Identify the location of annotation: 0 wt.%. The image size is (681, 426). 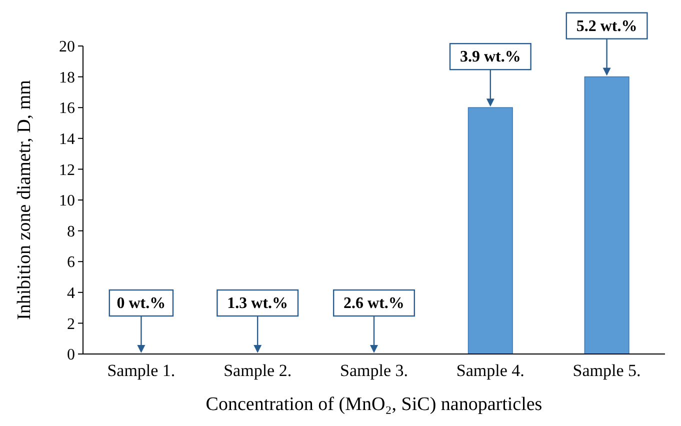
(141, 303).